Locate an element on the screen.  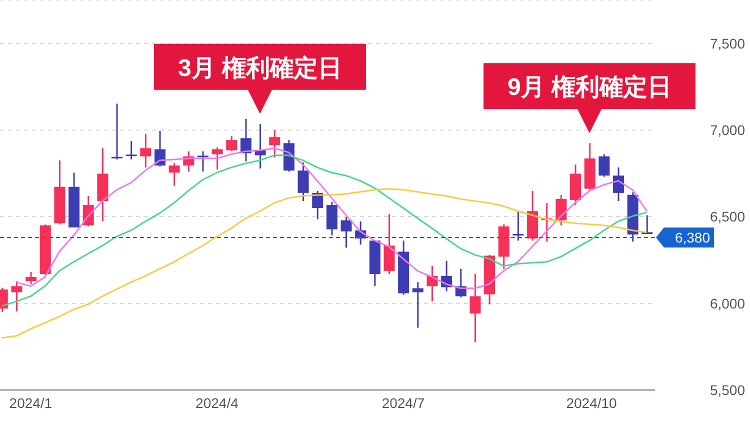
y-tick-label: 5,500 is located at coordinates (728, 390).